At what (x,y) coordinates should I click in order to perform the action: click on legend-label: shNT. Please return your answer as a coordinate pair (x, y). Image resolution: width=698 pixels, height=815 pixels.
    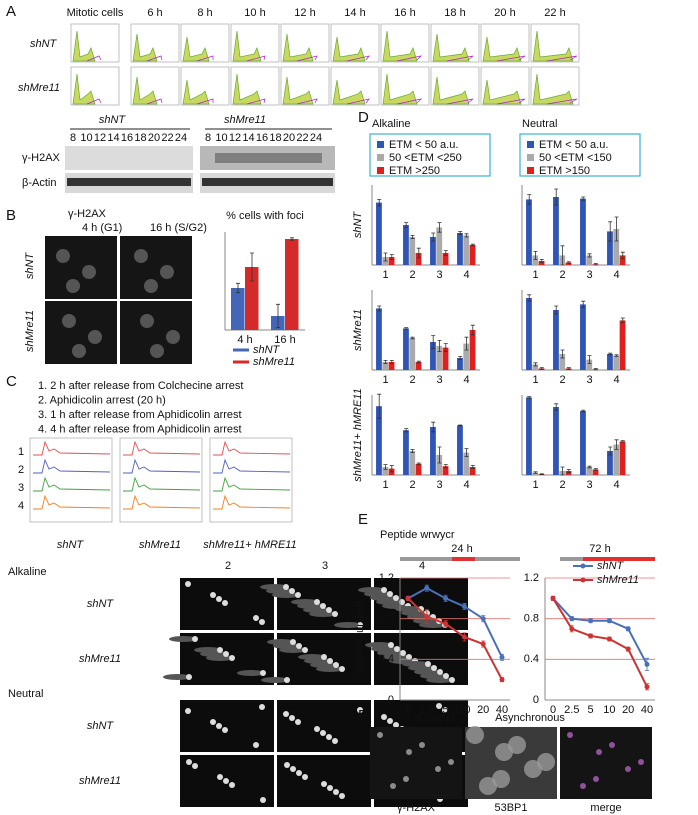
    Looking at the image, I should click on (611, 566).